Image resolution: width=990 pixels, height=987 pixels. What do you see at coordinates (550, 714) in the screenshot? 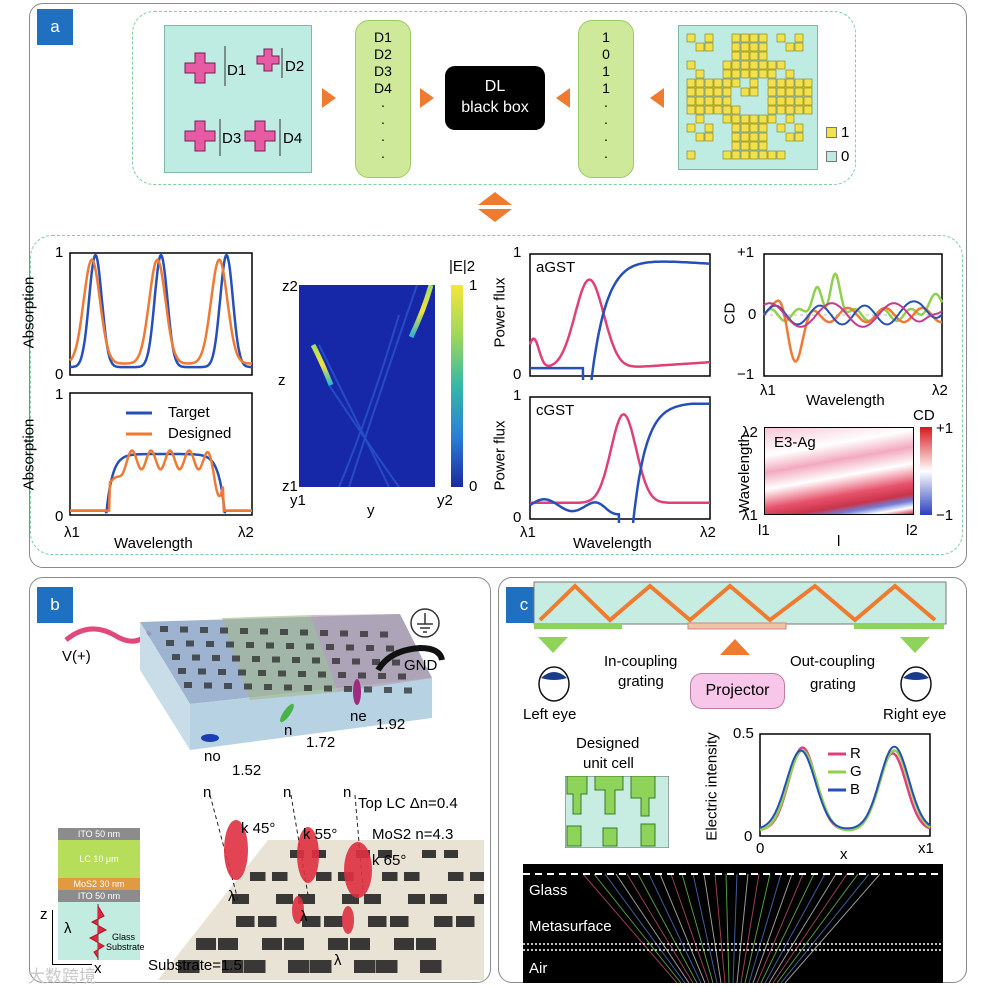
I see `left-eye-label: Left eye` at bounding box center [550, 714].